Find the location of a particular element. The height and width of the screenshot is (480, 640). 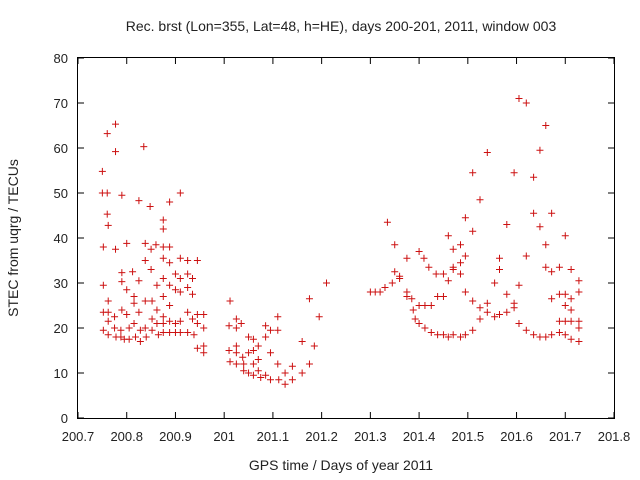

x-tick-label: 201.3 is located at coordinates (370, 436).